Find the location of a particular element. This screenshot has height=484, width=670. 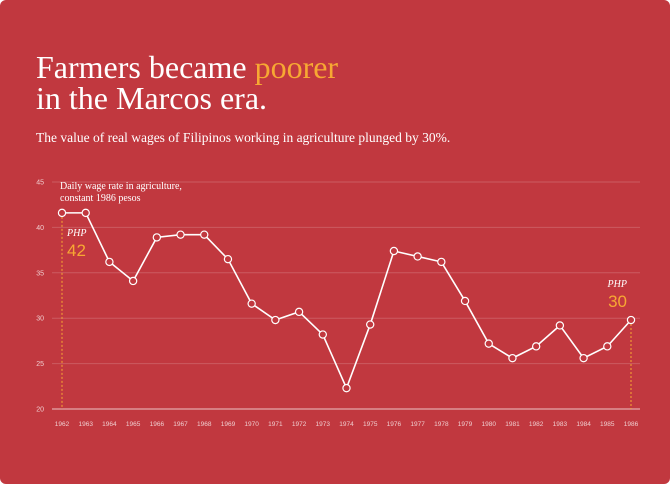

x-tick-label: 1980 is located at coordinates (489, 424).